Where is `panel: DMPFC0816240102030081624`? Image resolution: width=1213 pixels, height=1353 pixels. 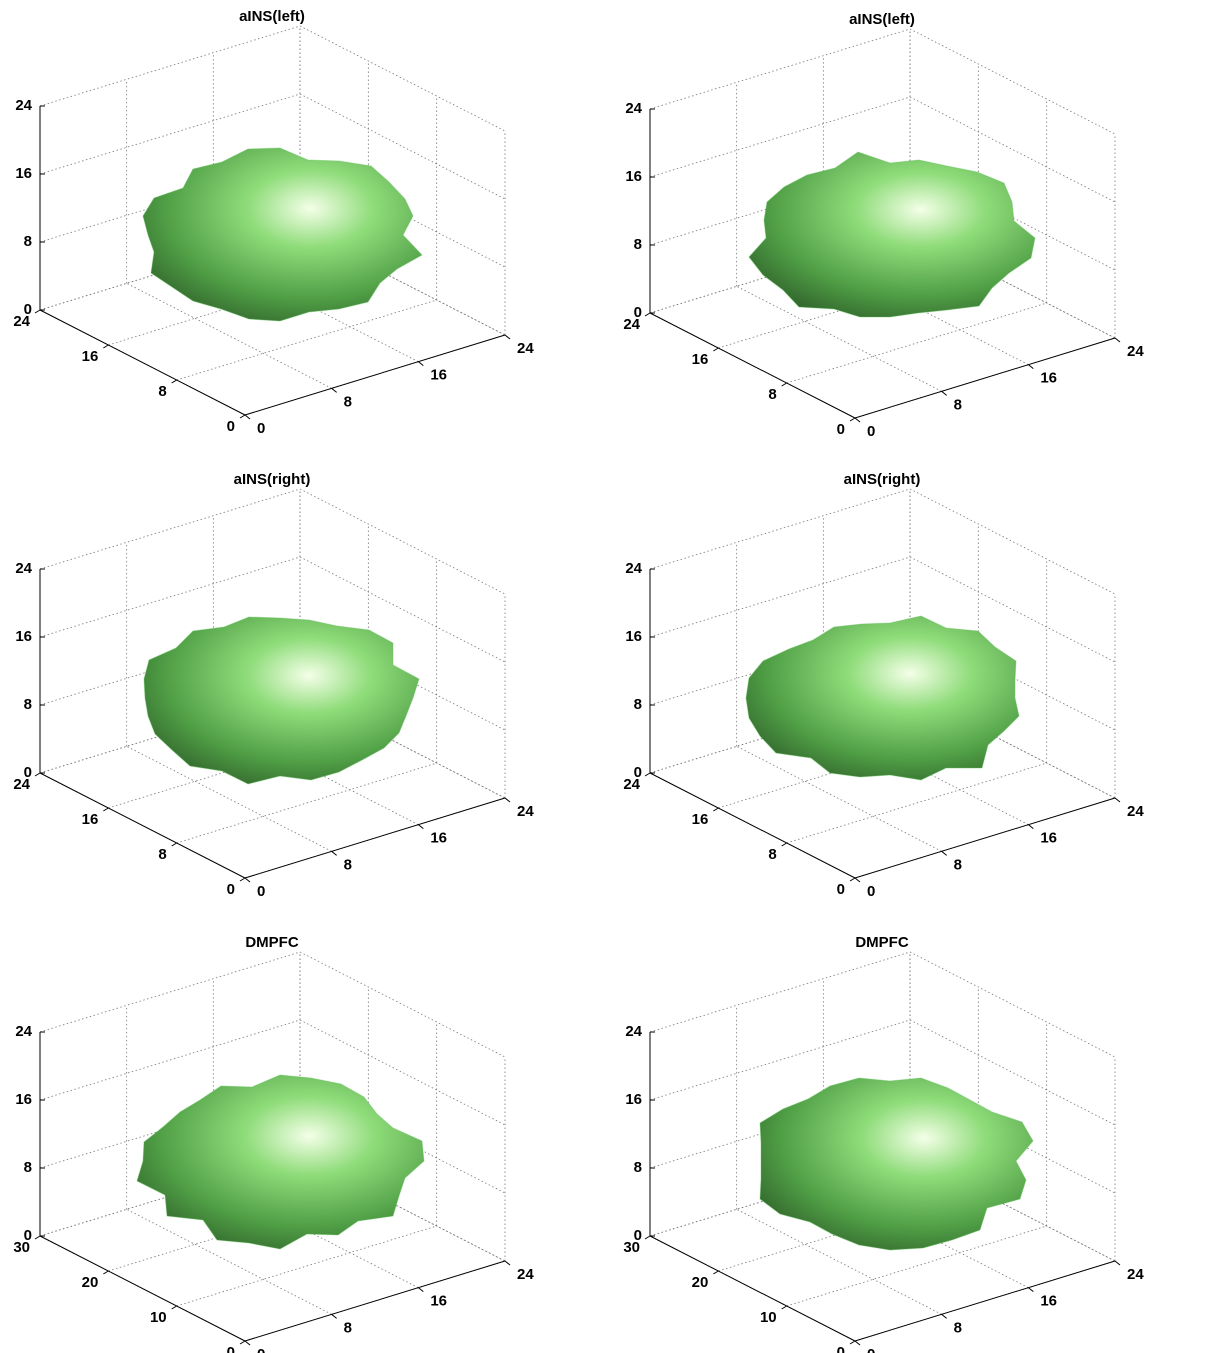
panel: DMPFC0816240102030081624 is located at coordinates (883, 1143).